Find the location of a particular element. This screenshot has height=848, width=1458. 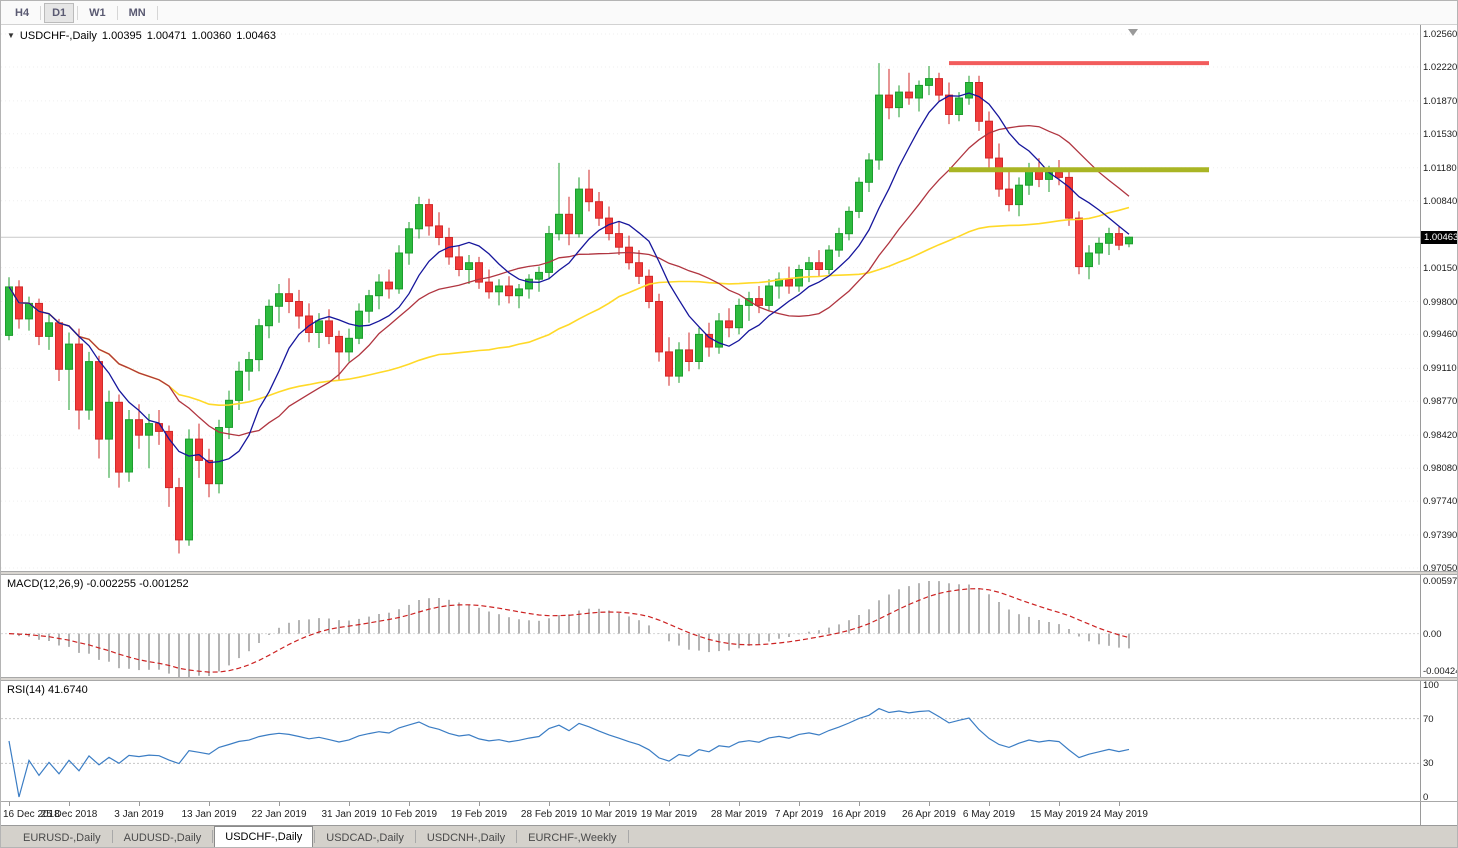

date-label: 22 Jan 2019 is located at coordinates (279, 814).